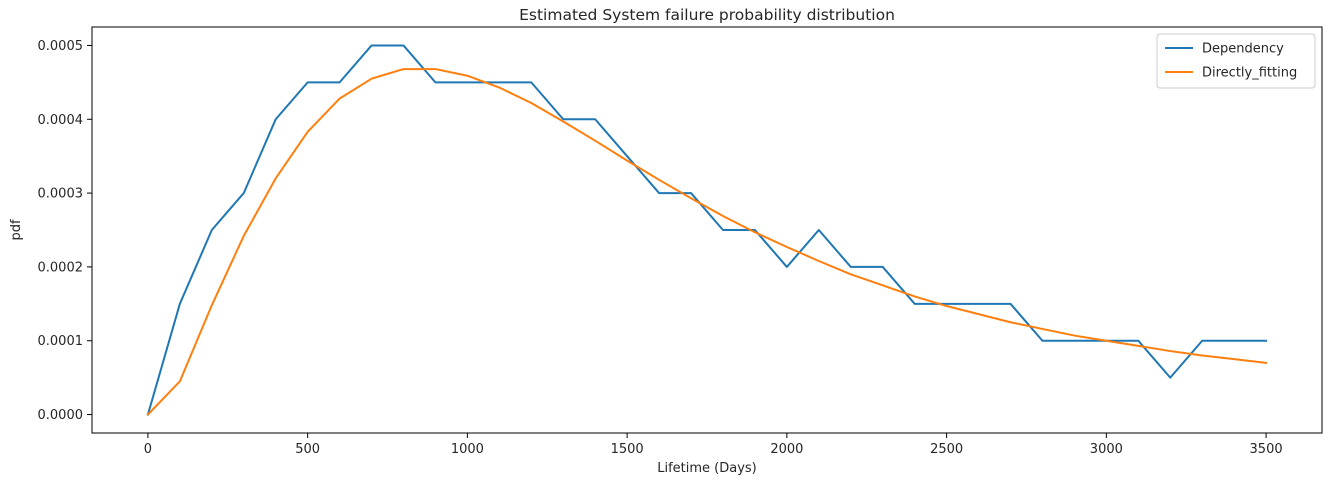 This screenshot has width=1340, height=485. I want to click on y-tick-label: 0.0001, so click(61, 341).